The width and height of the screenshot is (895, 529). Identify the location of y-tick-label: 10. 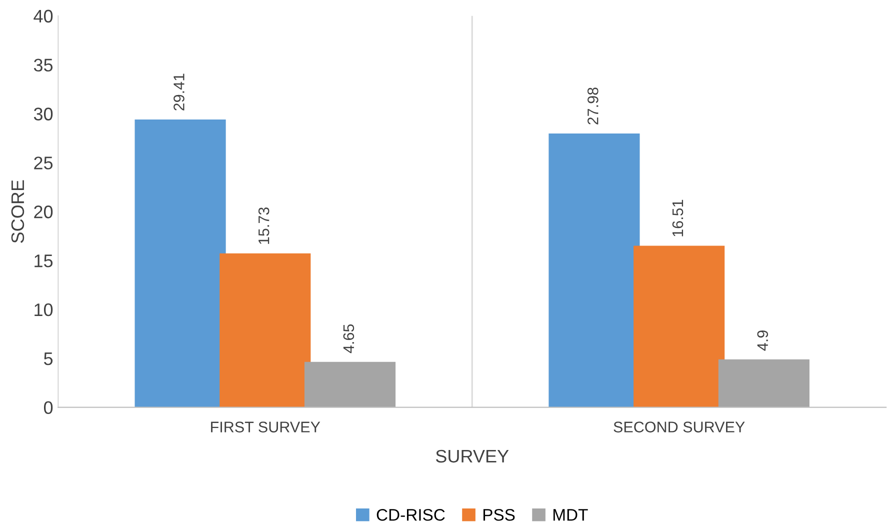
(43, 309).